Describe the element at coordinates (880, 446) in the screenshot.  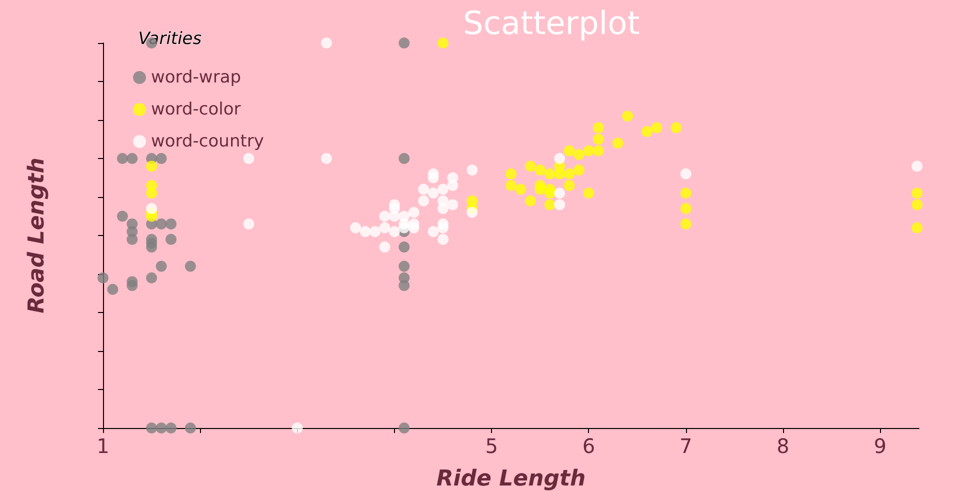
I see `x-tick-label: 9` at that location.